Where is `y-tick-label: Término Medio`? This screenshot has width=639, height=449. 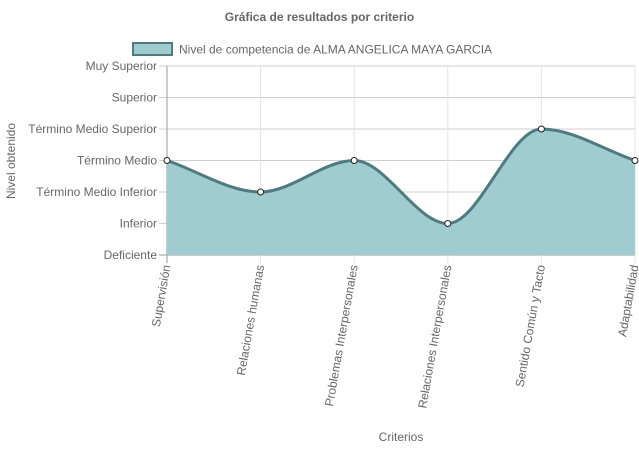
y-tick-label: Término Medio is located at coordinates (117, 161).